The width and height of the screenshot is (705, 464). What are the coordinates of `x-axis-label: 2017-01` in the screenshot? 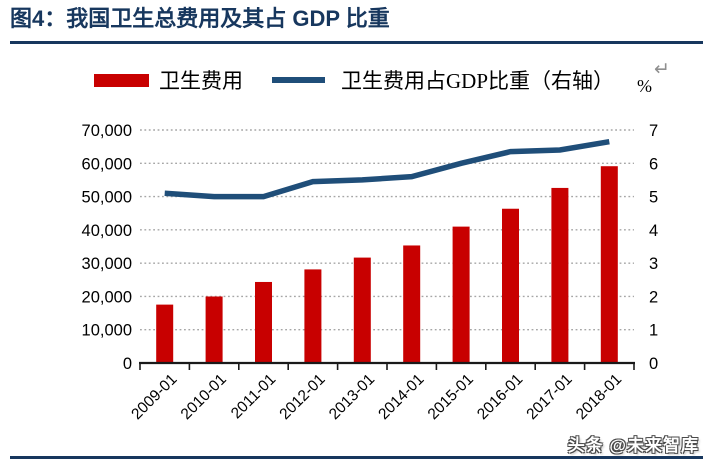 It's located at (549, 397).